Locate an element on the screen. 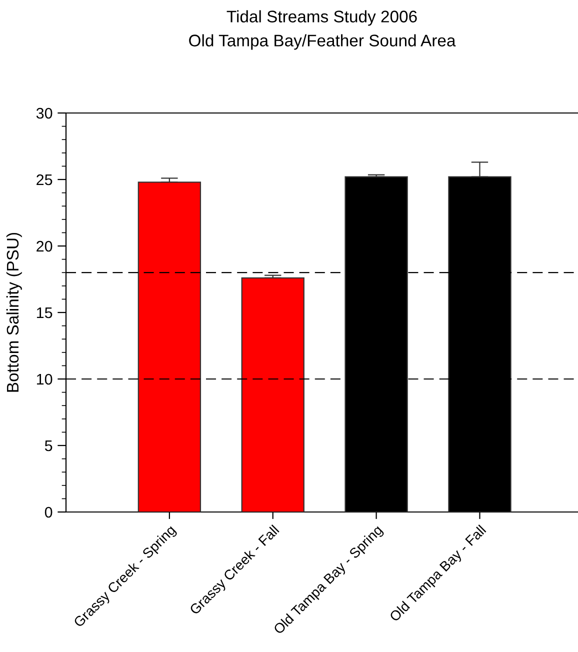  y-tick-label: 0 is located at coordinates (48, 512).